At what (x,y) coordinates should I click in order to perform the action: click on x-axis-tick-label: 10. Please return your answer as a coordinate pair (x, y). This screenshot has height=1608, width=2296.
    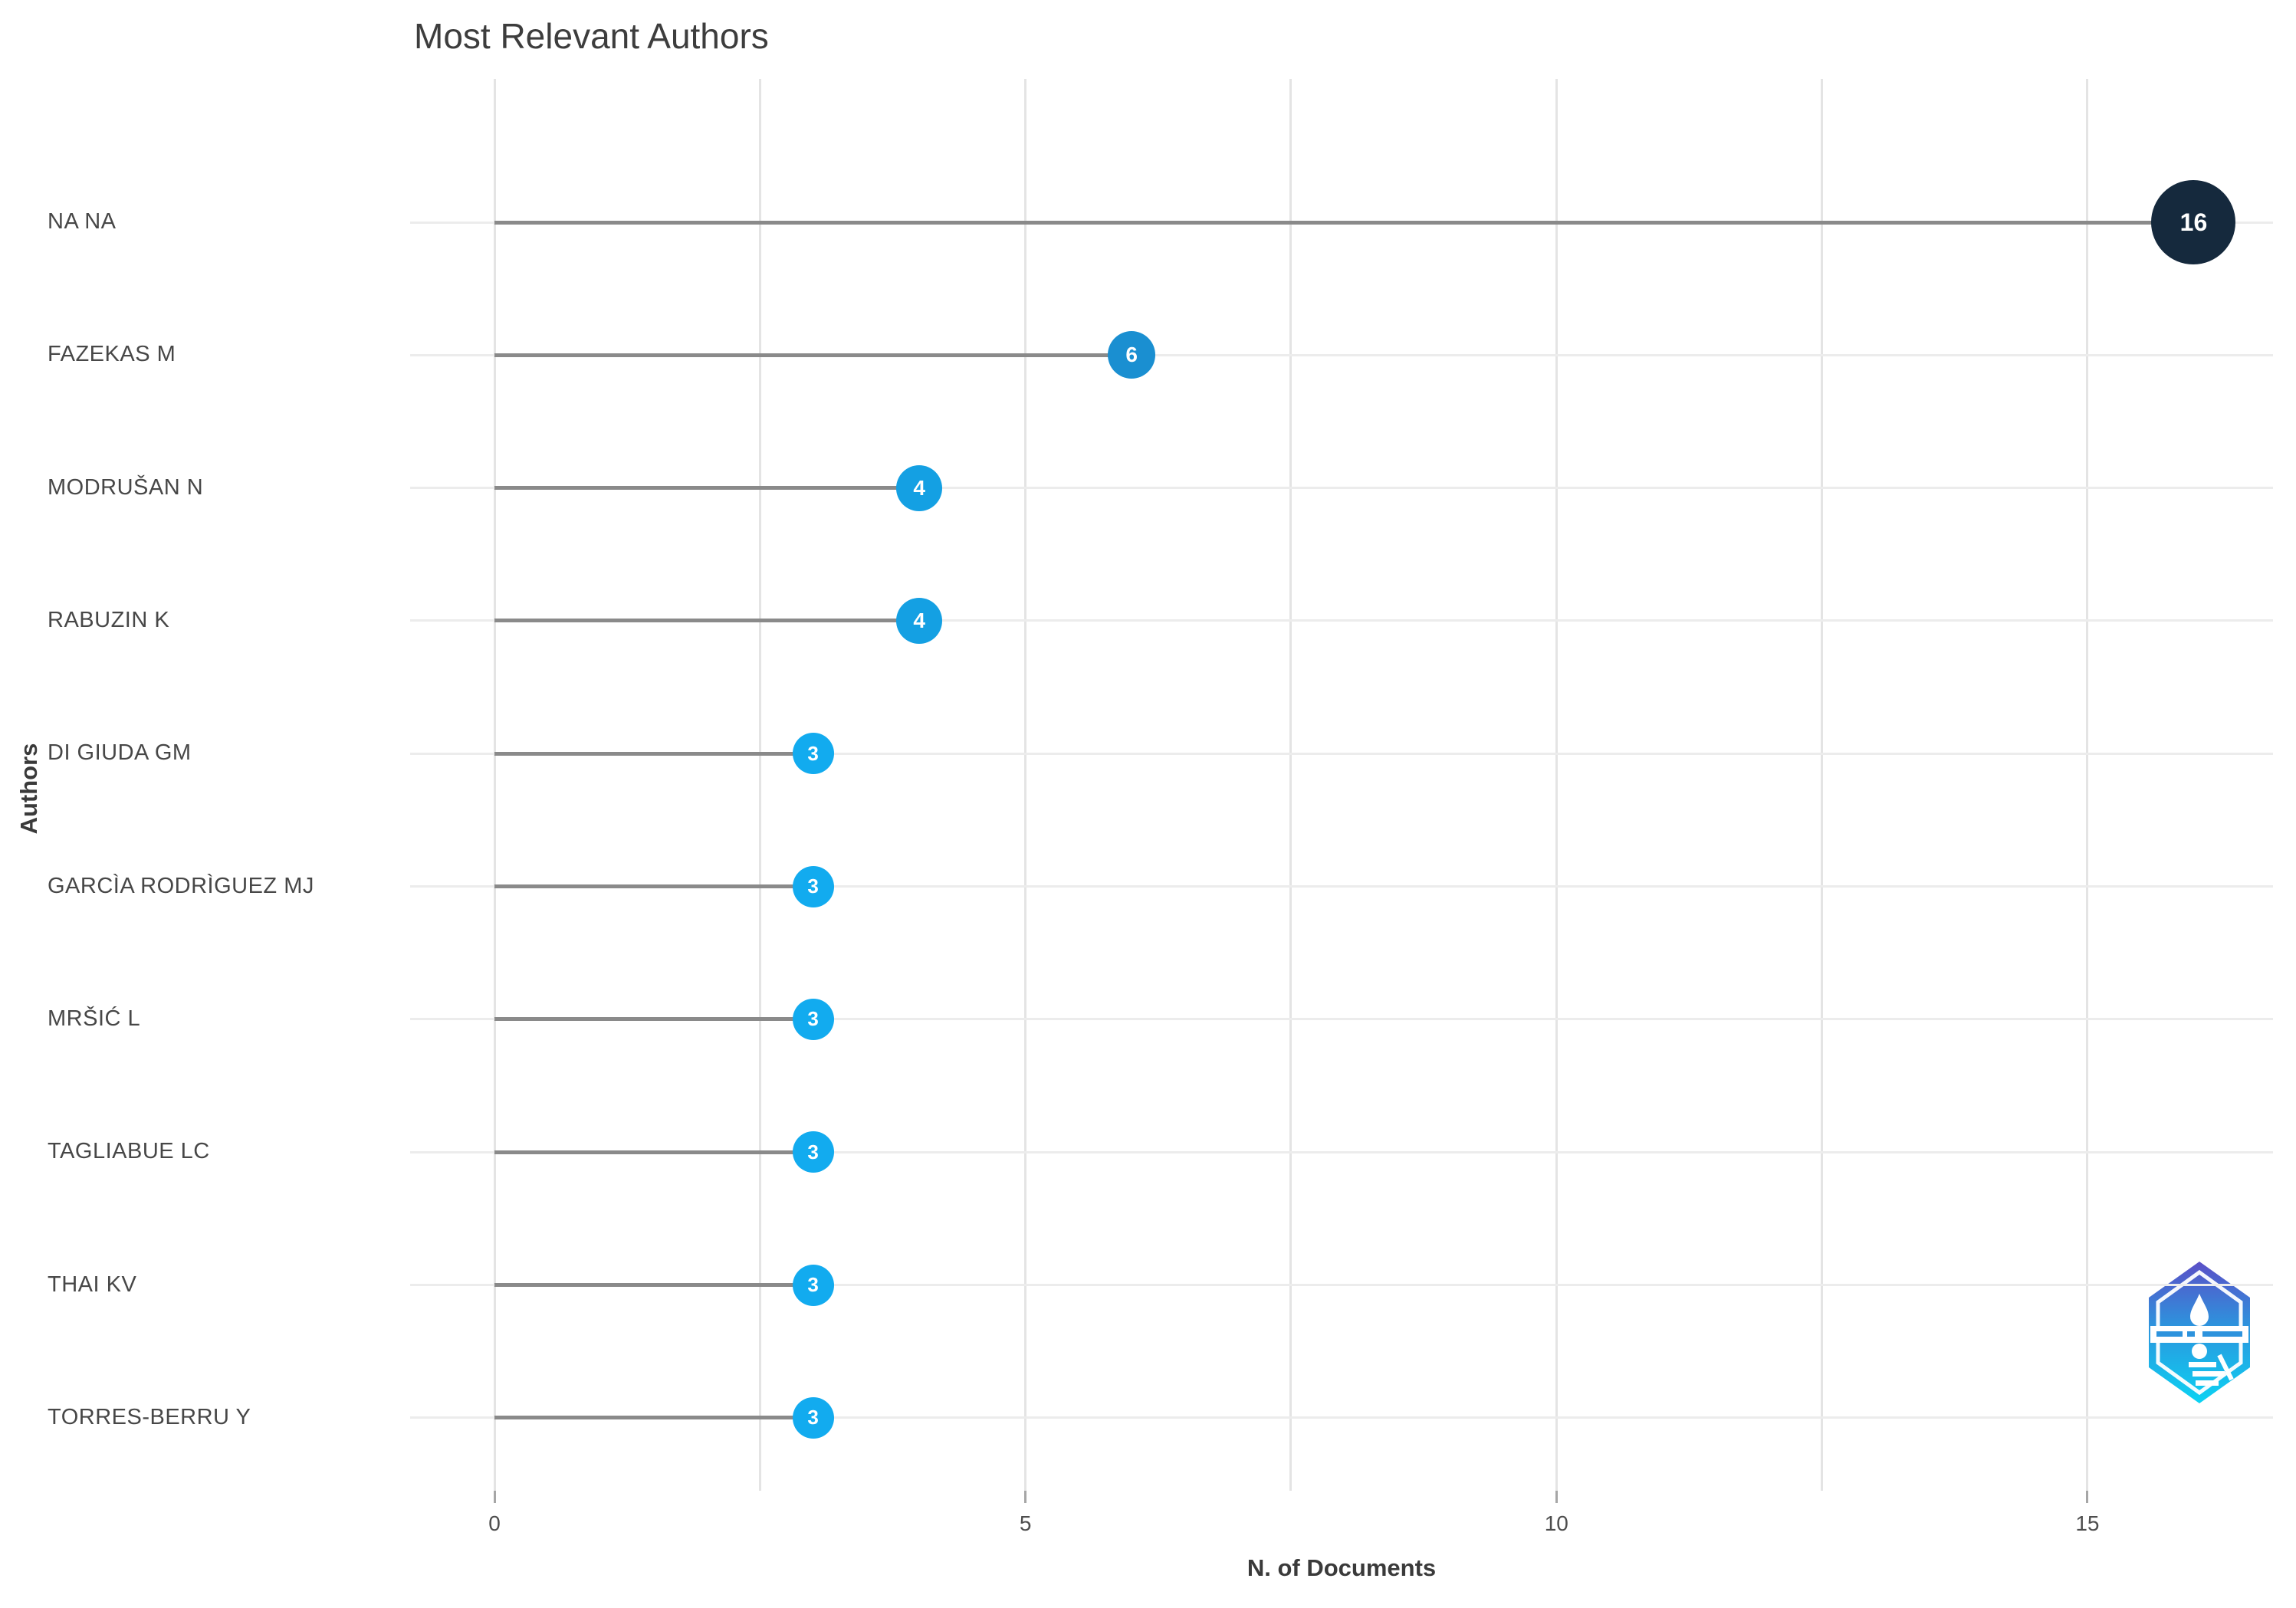
    Looking at the image, I should click on (1556, 1523).